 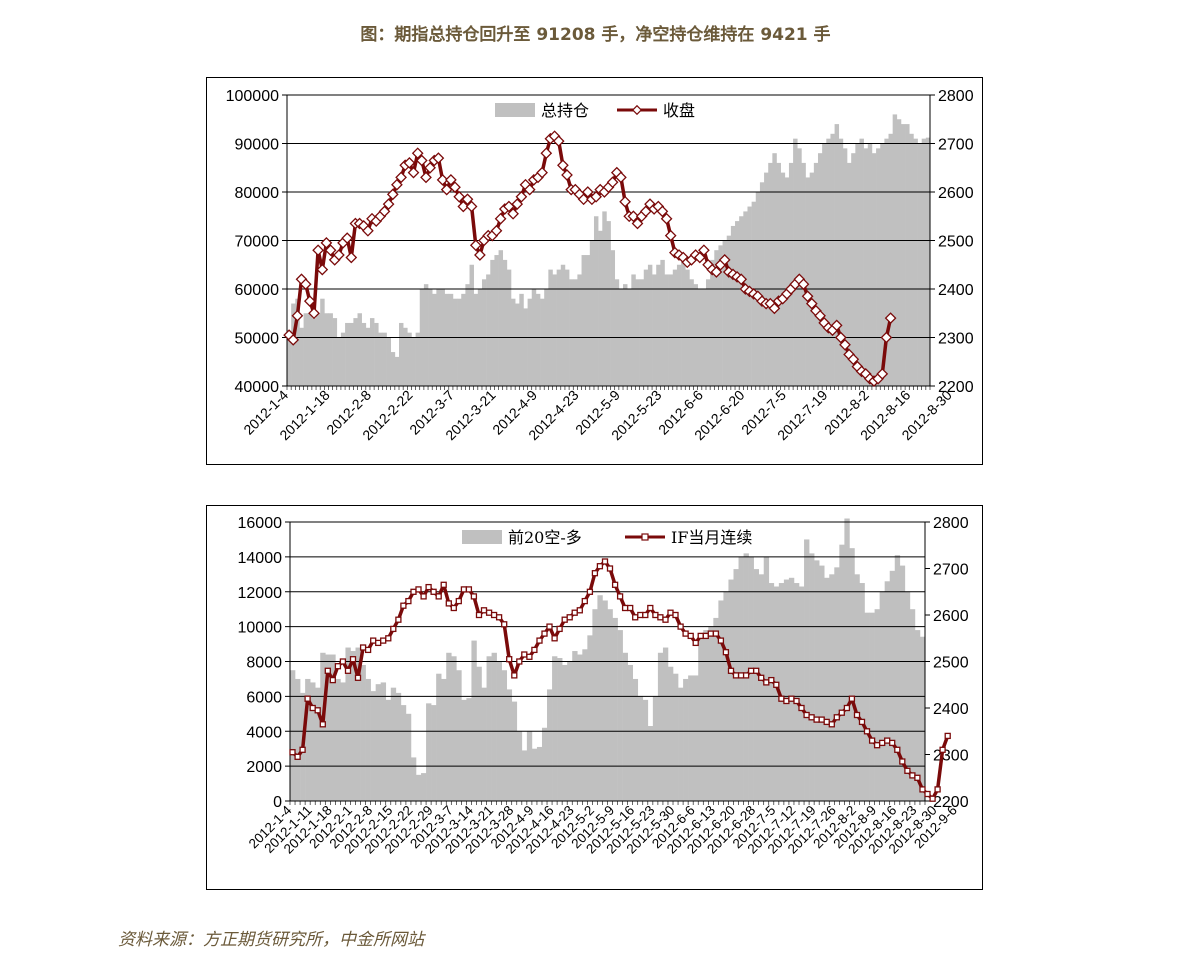 I want to click on chart1-left-tick-label: 70000, so click(x=257, y=242).